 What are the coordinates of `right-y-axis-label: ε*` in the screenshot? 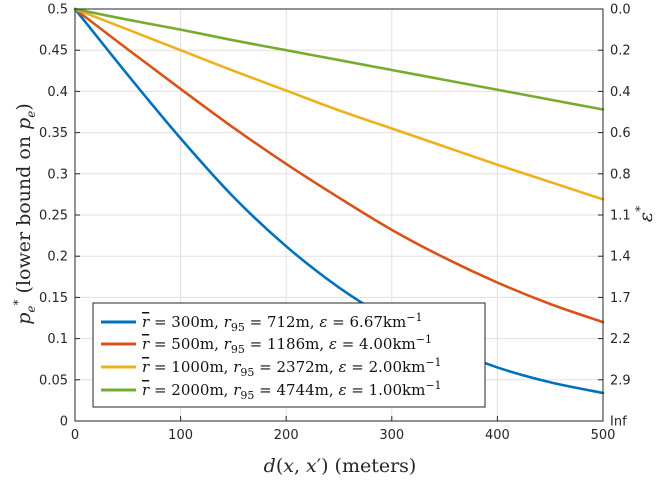 It's located at (645, 214).